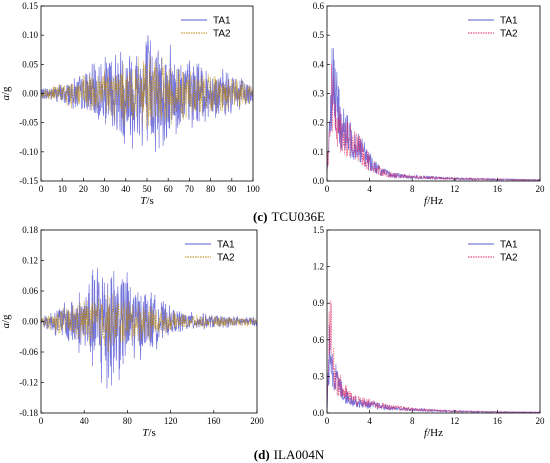  I want to click on y-tick-label: 0.05, so click(30, 64).